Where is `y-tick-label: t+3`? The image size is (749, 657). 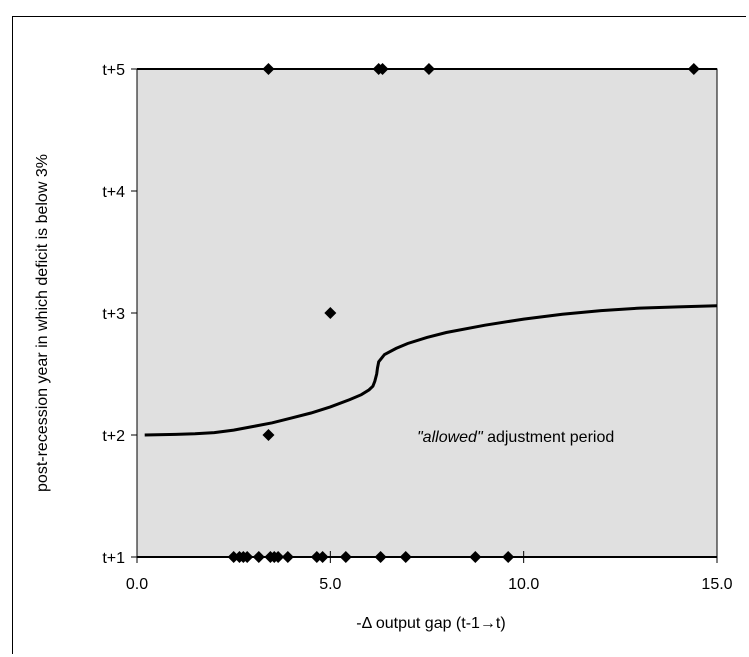 y-tick-label: t+3 is located at coordinates (113, 314).